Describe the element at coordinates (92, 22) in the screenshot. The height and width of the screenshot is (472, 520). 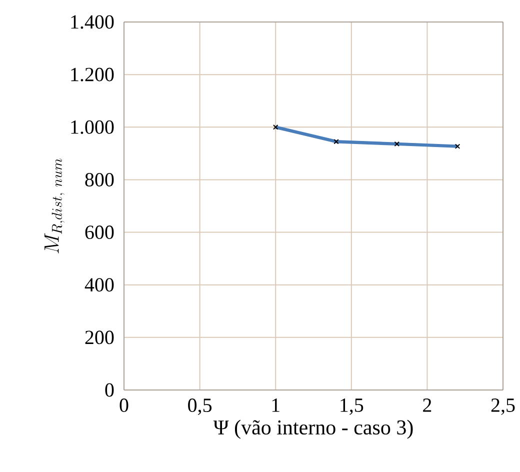
I see `y-tick-label: 1.400` at that location.